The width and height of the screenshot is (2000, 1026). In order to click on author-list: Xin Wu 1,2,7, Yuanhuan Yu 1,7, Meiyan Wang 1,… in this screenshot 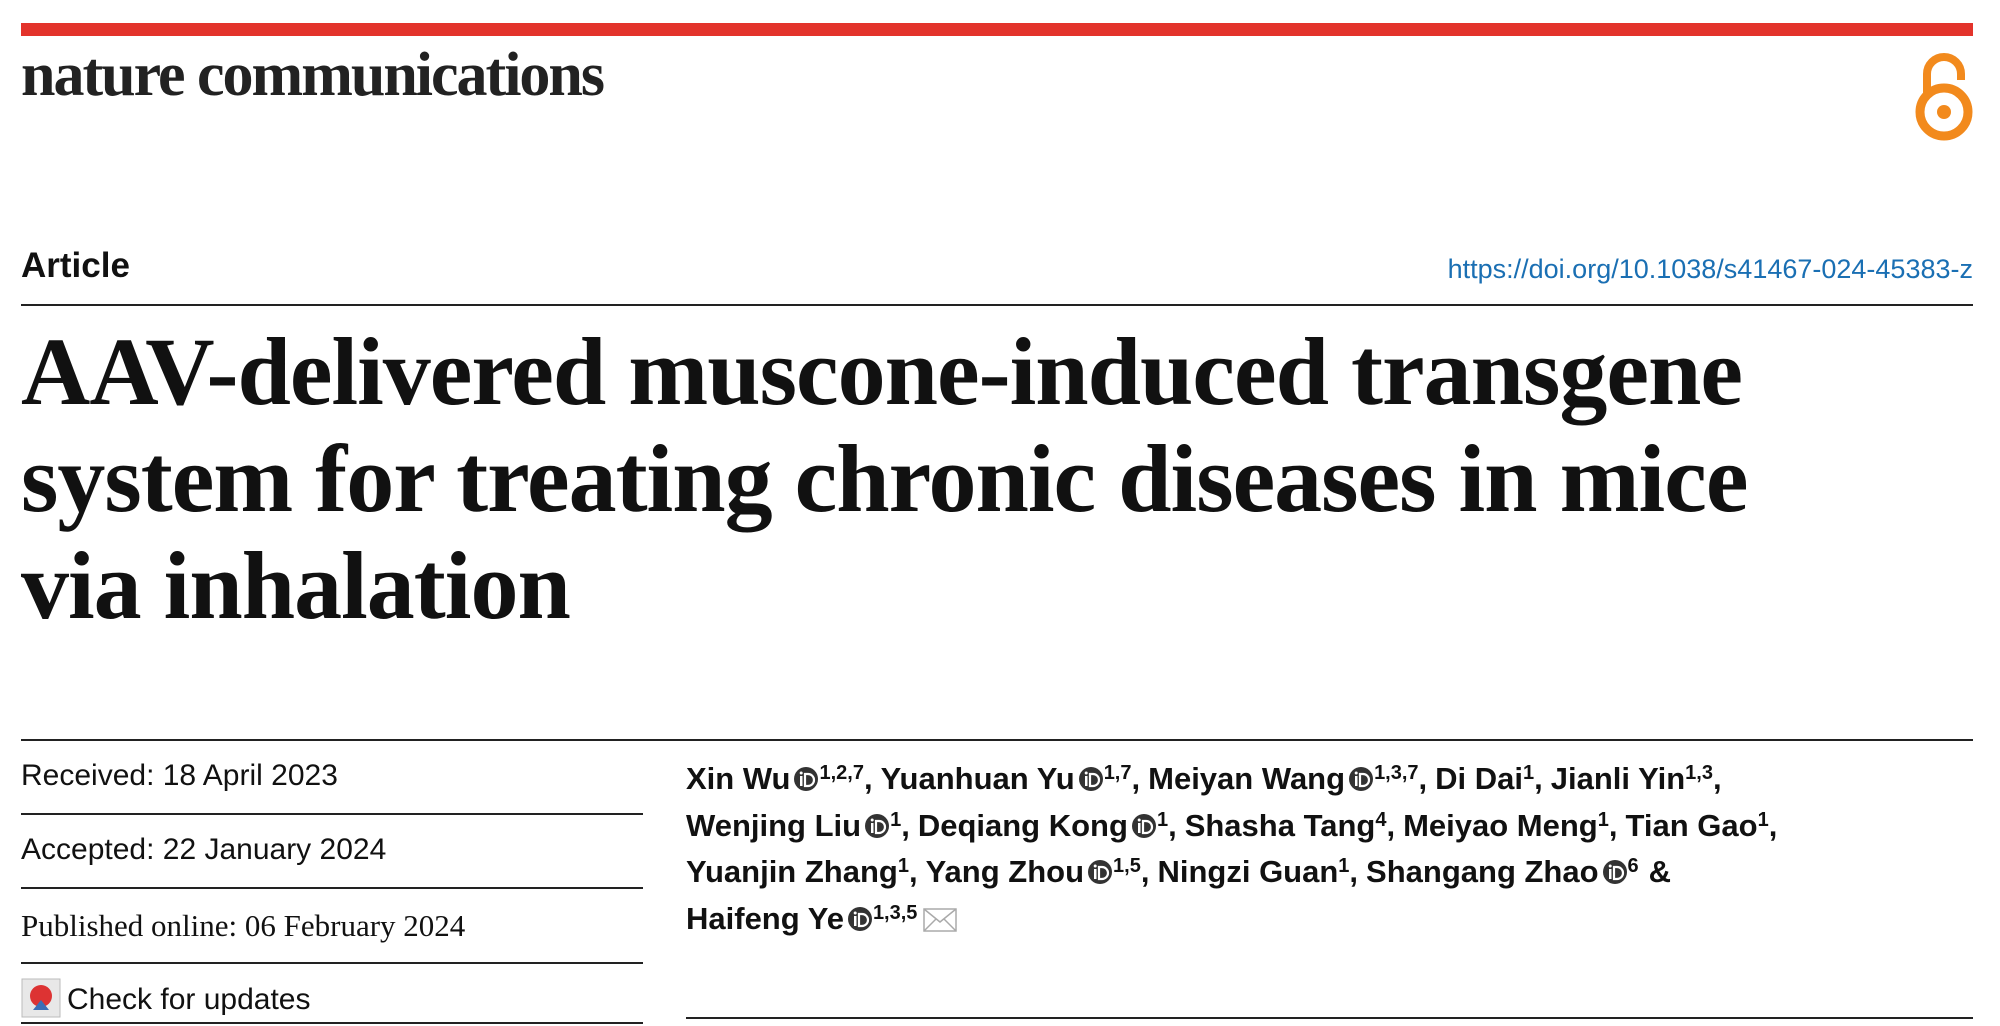, I will do `click(1235, 849)`.